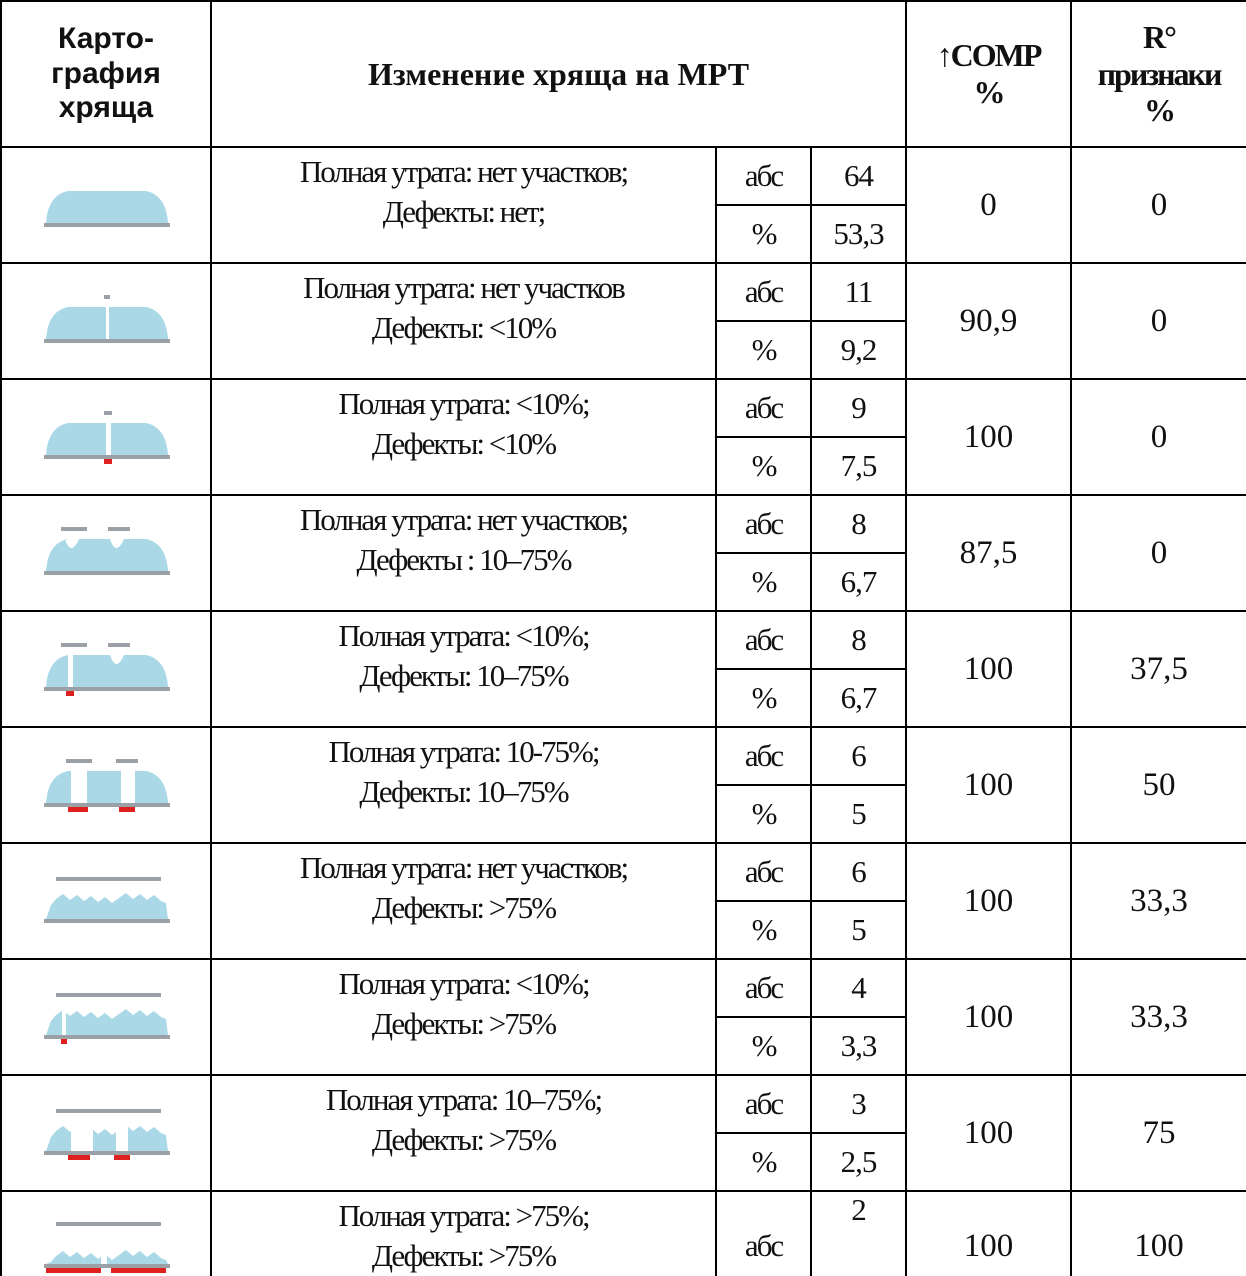 The image size is (1246, 1276). Describe the element at coordinates (858, 408) in the screenshot. I see `abs-value: 9` at that location.